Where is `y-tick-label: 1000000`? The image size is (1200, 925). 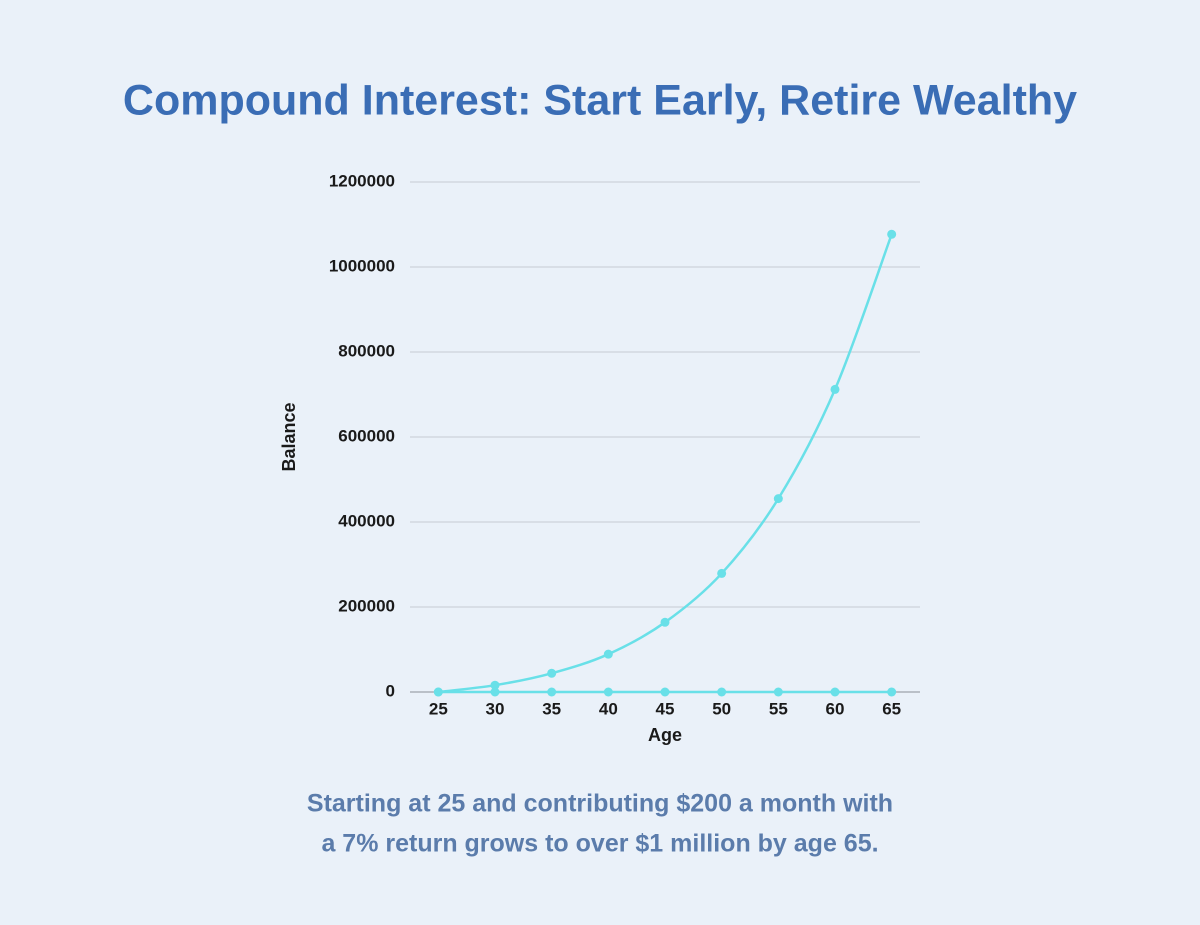
y-tick-label: 1000000 is located at coordinates (362, 265).